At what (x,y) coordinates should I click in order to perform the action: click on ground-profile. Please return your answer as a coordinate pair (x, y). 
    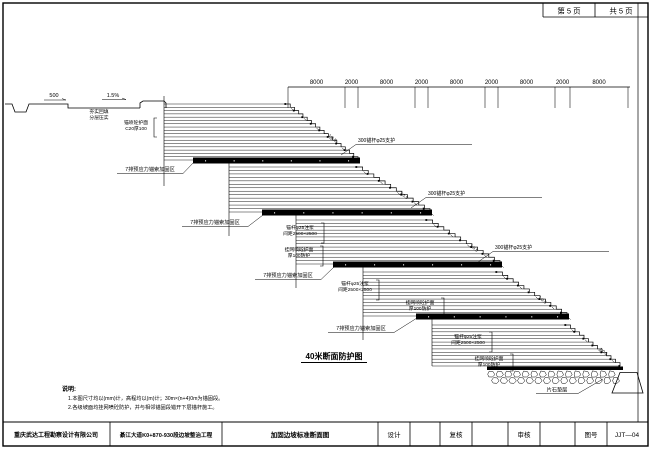
    Looking at the image, I should click on (86, 106).